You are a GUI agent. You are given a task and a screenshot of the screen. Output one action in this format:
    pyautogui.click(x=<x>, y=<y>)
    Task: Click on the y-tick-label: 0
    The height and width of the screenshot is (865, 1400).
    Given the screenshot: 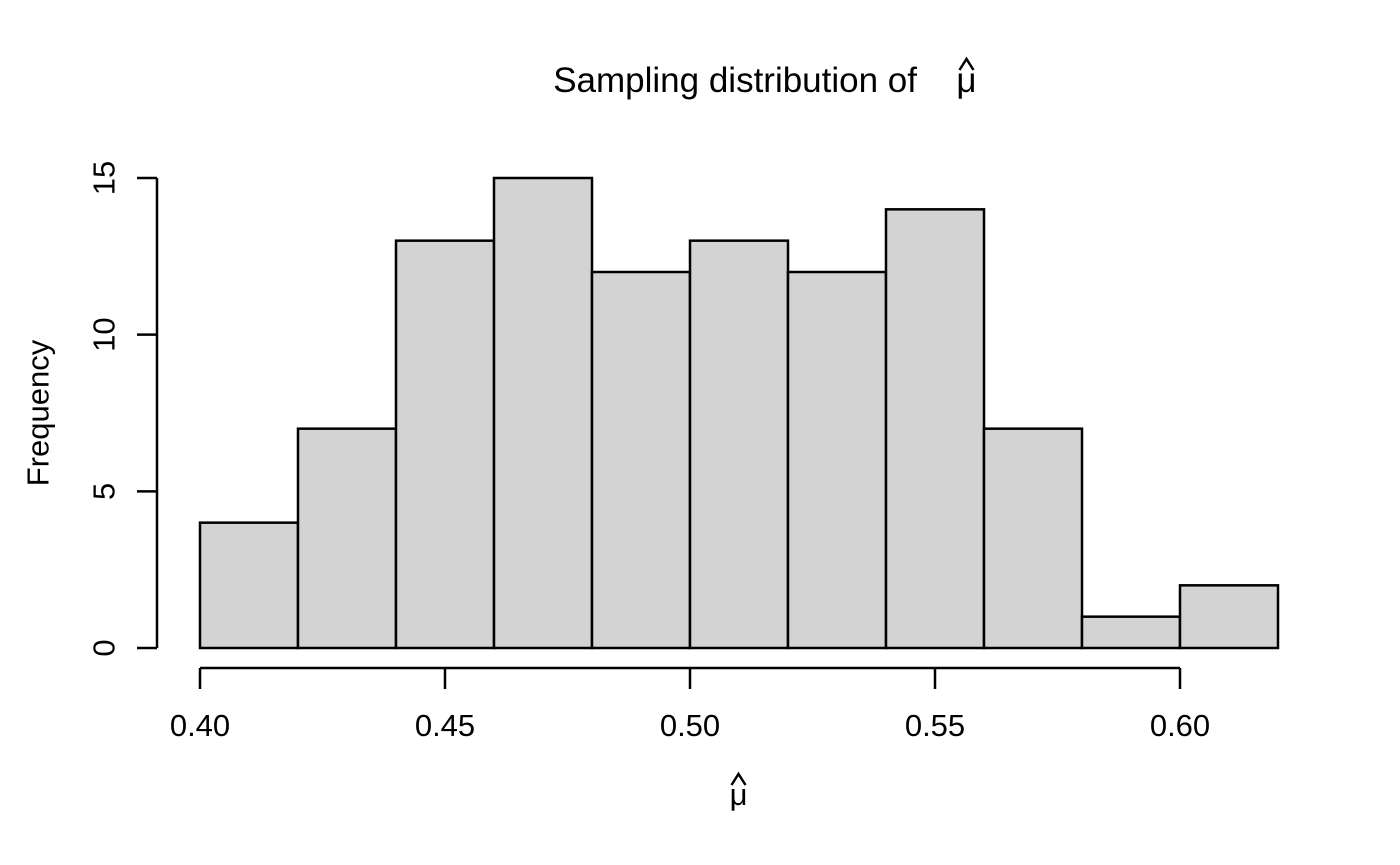 What is the action you would take?
    pyautogui.click(x=104, y=647)
    